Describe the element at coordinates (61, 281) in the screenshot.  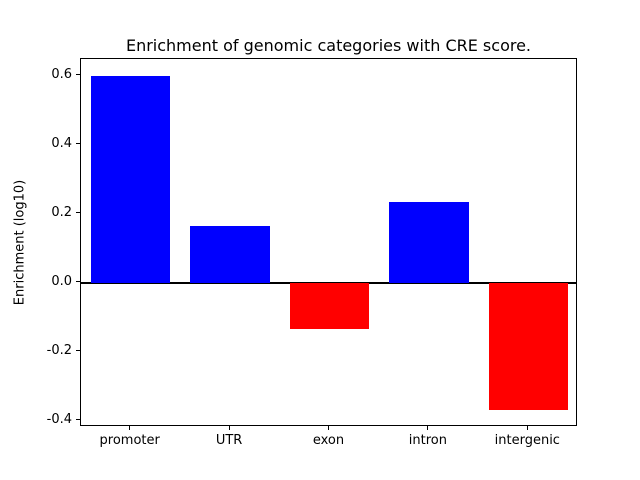
I see `y-tick-label: 0.0` at that location.